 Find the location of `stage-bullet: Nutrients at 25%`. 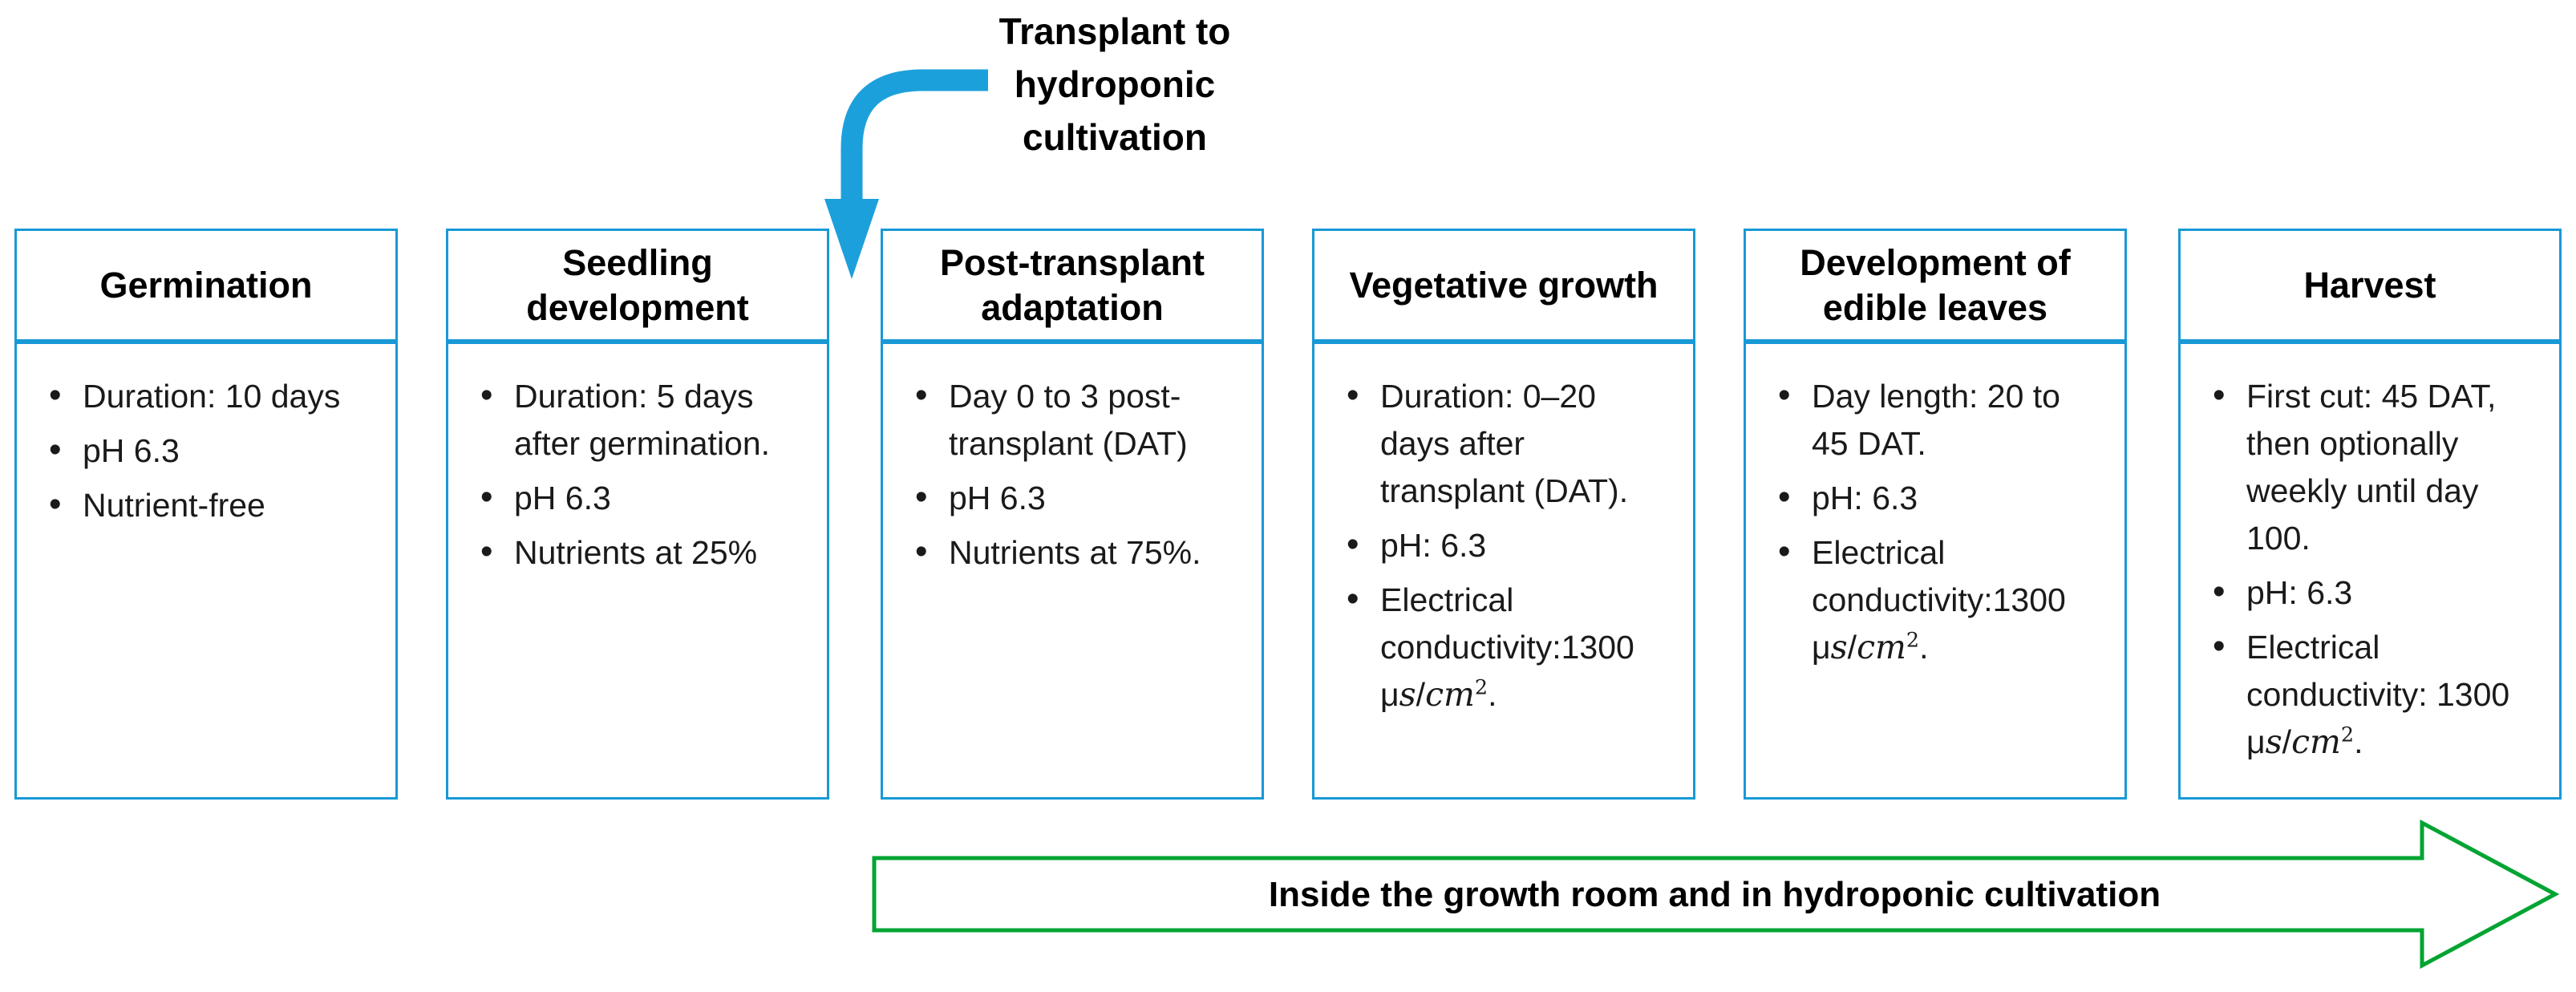

stage-bullet: Nutrients at 25% is located at coordinates (642, 553).